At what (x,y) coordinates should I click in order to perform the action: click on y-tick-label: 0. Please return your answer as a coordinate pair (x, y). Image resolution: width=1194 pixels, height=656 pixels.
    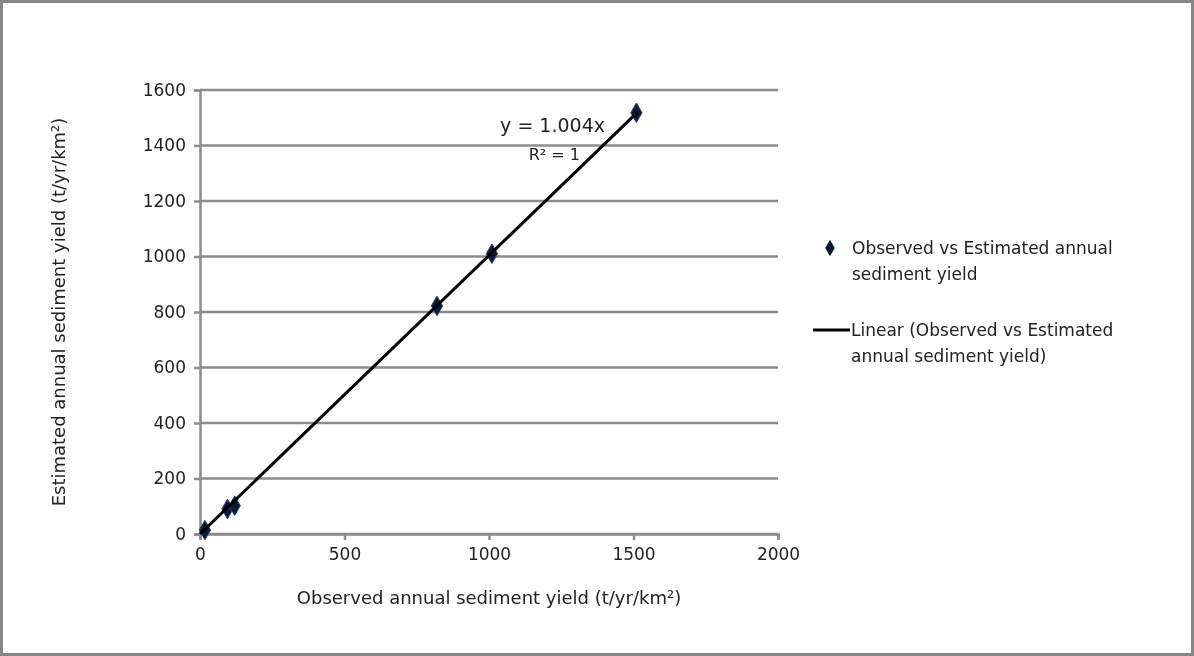
    Looking at the image, I should click on (180, 533).